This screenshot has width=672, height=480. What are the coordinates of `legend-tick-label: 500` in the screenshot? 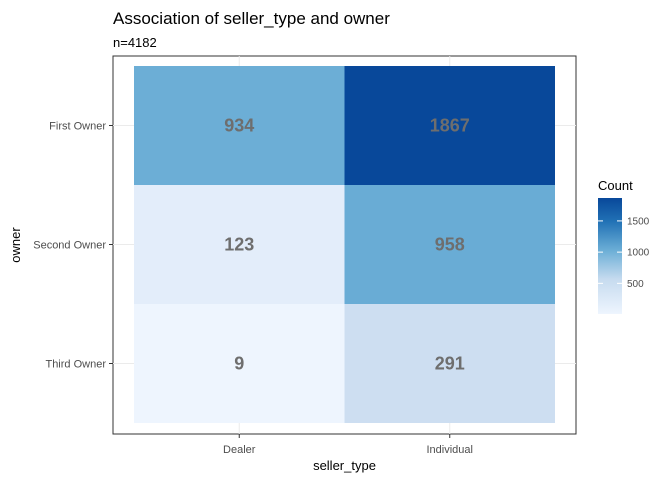 It's located at (635, 284).